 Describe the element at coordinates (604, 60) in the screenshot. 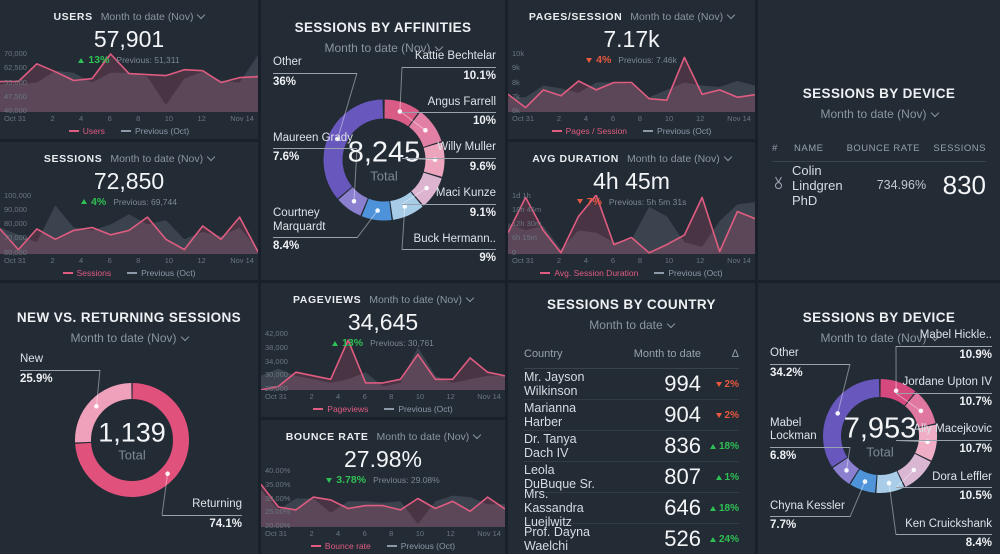

I see `delta-percent: 4%` at that location.